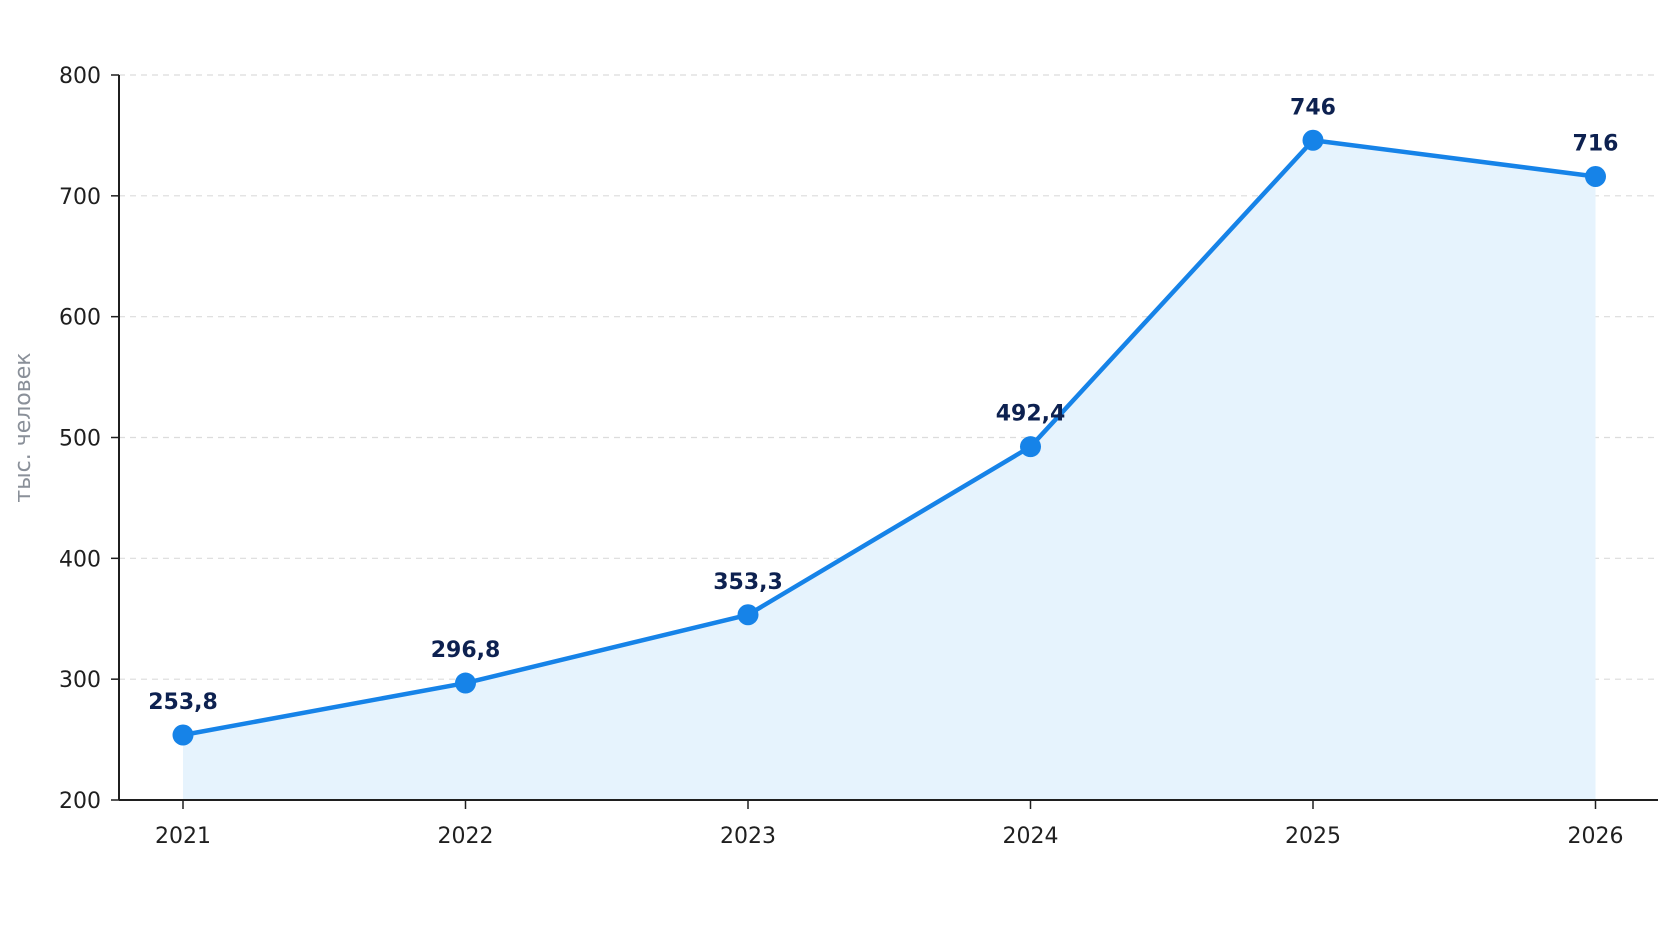 This screenshot has height=941, width=1672. What do you see at coordinates (183, 836) in the screenshot?
I see `x-tick-label: 2021` at bounding box center [183, 836].